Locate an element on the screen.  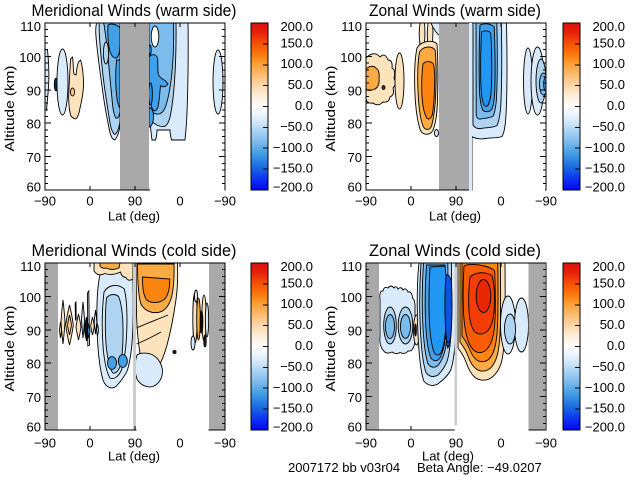
svg-text: 2007172 bb v03r04 is located at coordinates (344, 467).